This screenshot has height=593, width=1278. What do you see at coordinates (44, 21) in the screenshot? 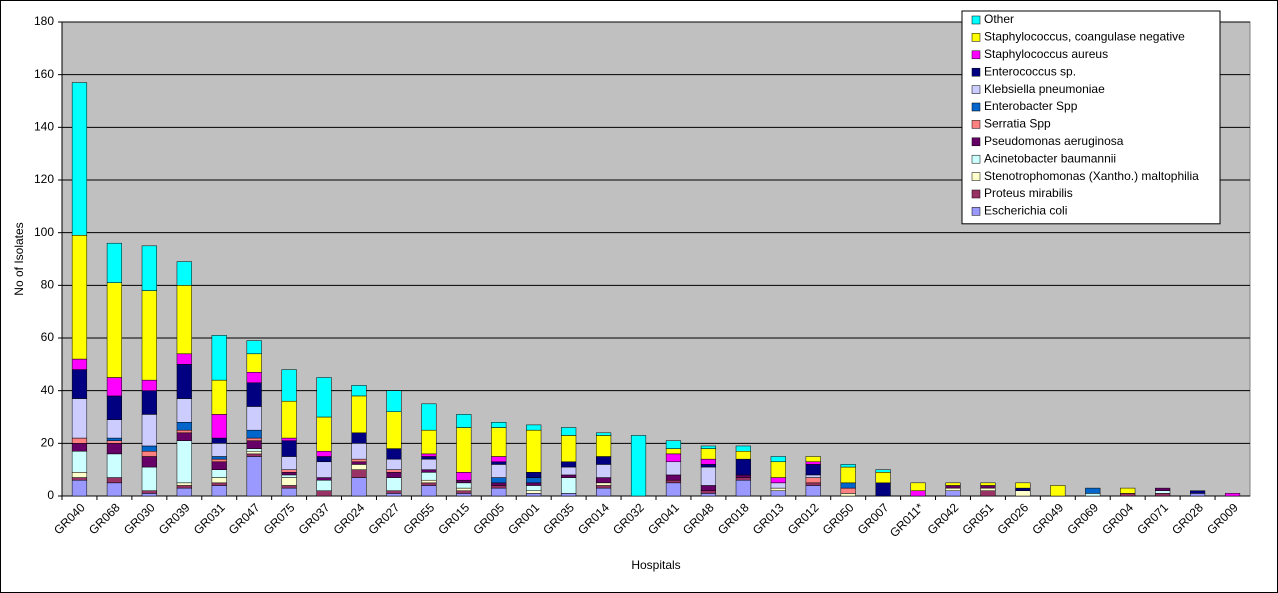
I see `y-tick-label: 180` at bounding box center [44, 21].